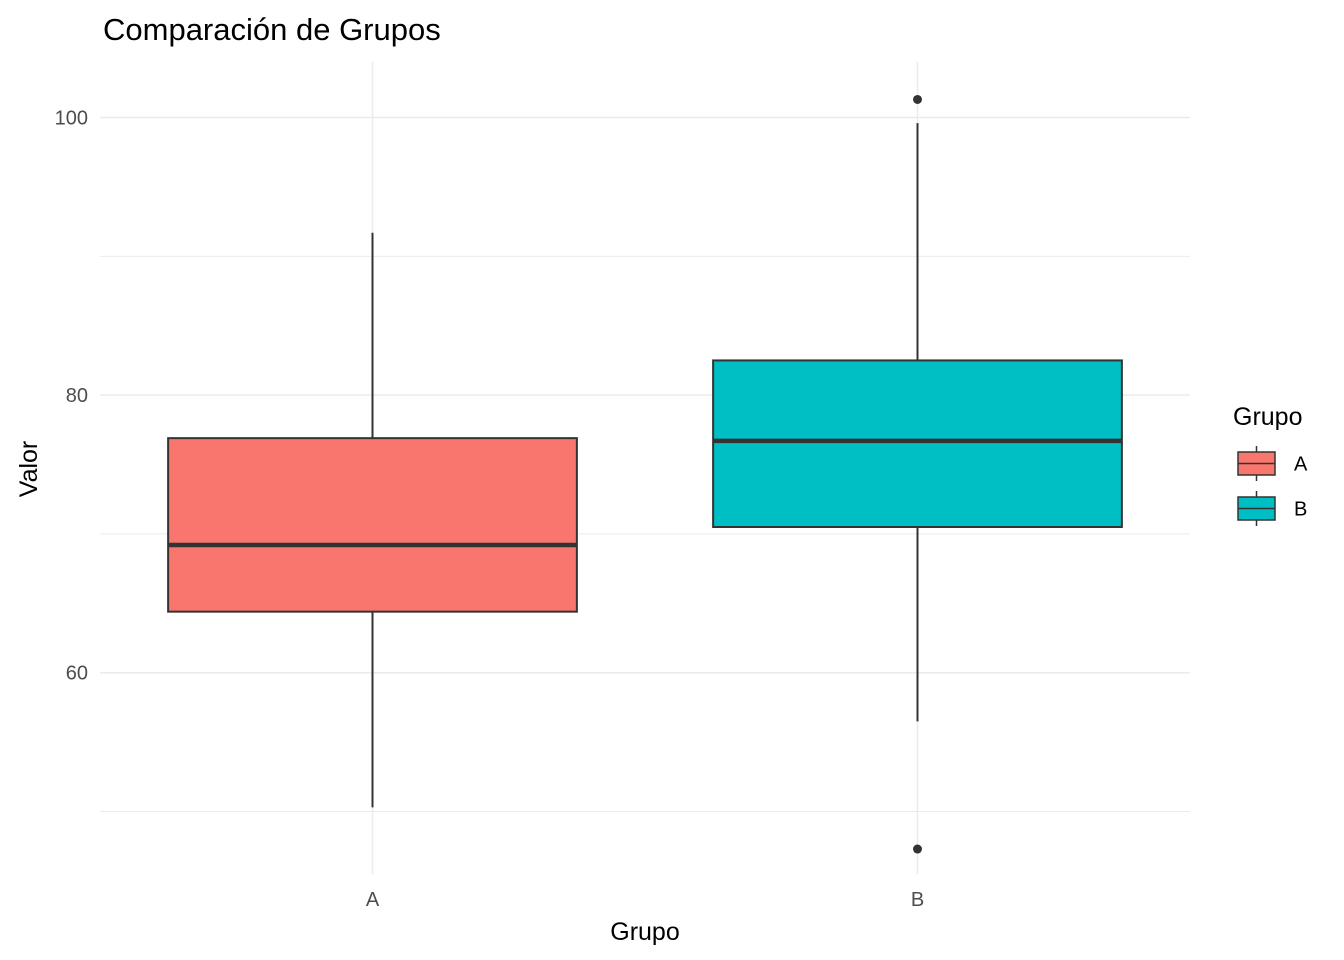 Image resolution: width=1344 pixels, height=960 pixels. Describe the element at coordinates (373, 900) in the screenshot. I see `x-tick-label: A` at that location.